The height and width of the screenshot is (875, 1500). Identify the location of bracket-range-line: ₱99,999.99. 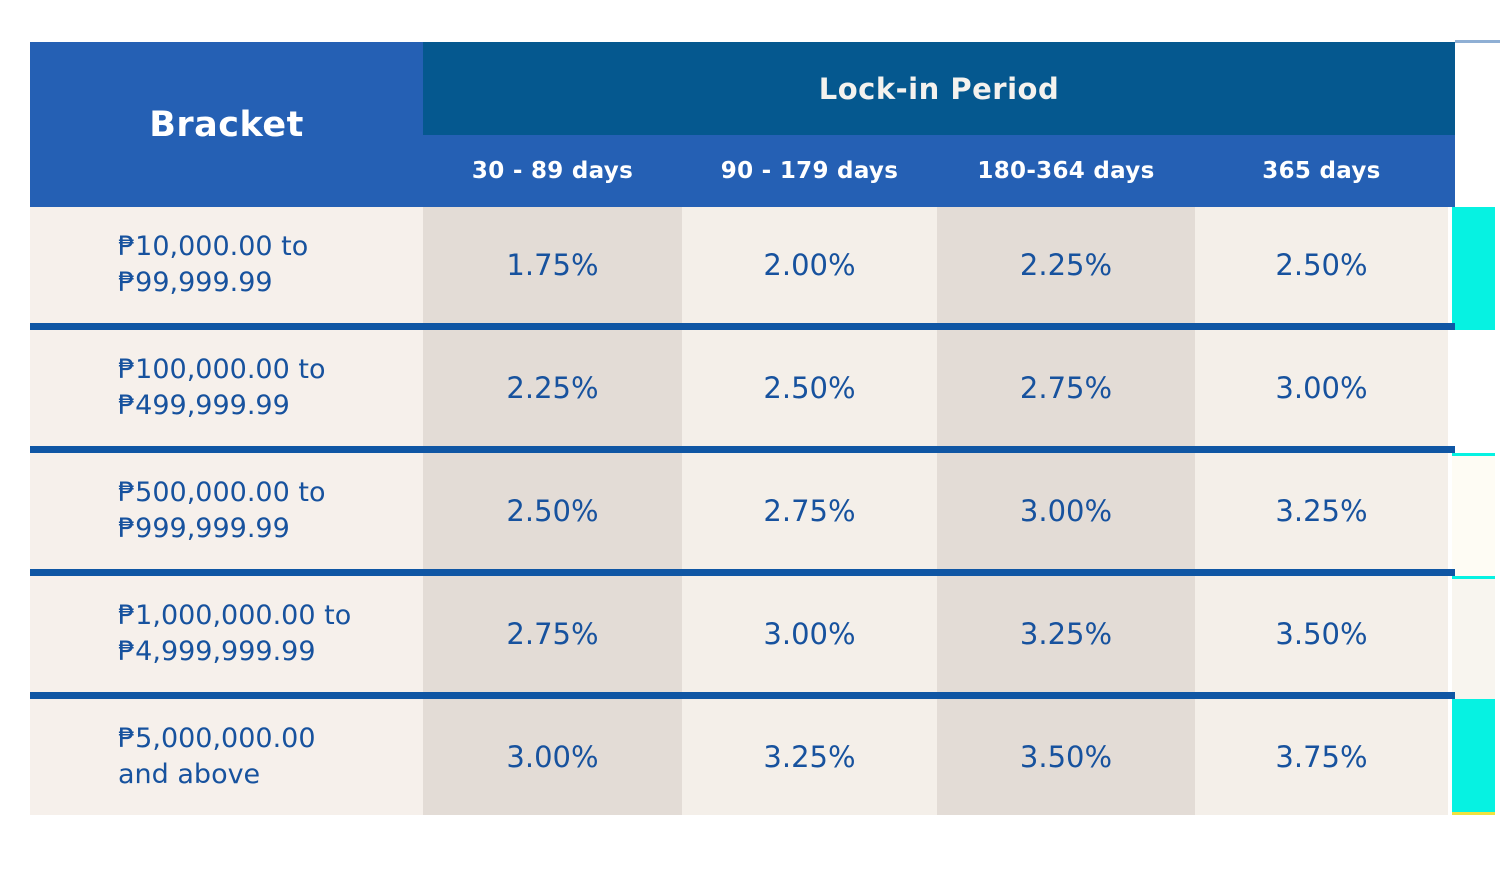
(195, 282).